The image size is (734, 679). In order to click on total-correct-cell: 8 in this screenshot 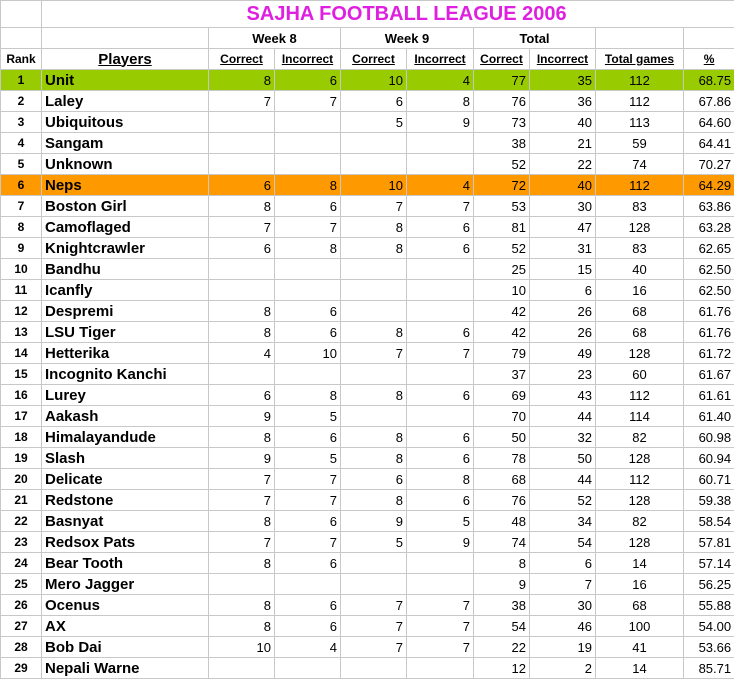, I will do `click(501, 563)`.